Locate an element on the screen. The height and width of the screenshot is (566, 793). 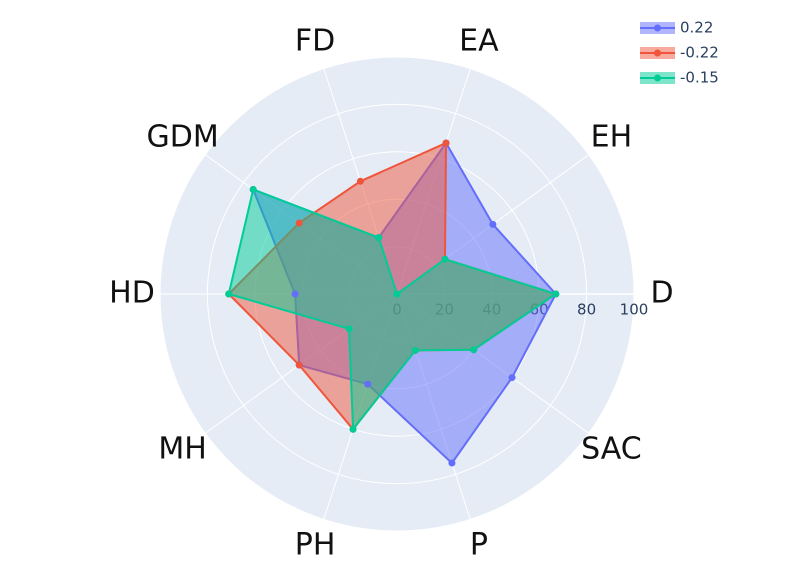
legend: 0.22 -0.22 -0.15 is located at coordinates (679, 53).